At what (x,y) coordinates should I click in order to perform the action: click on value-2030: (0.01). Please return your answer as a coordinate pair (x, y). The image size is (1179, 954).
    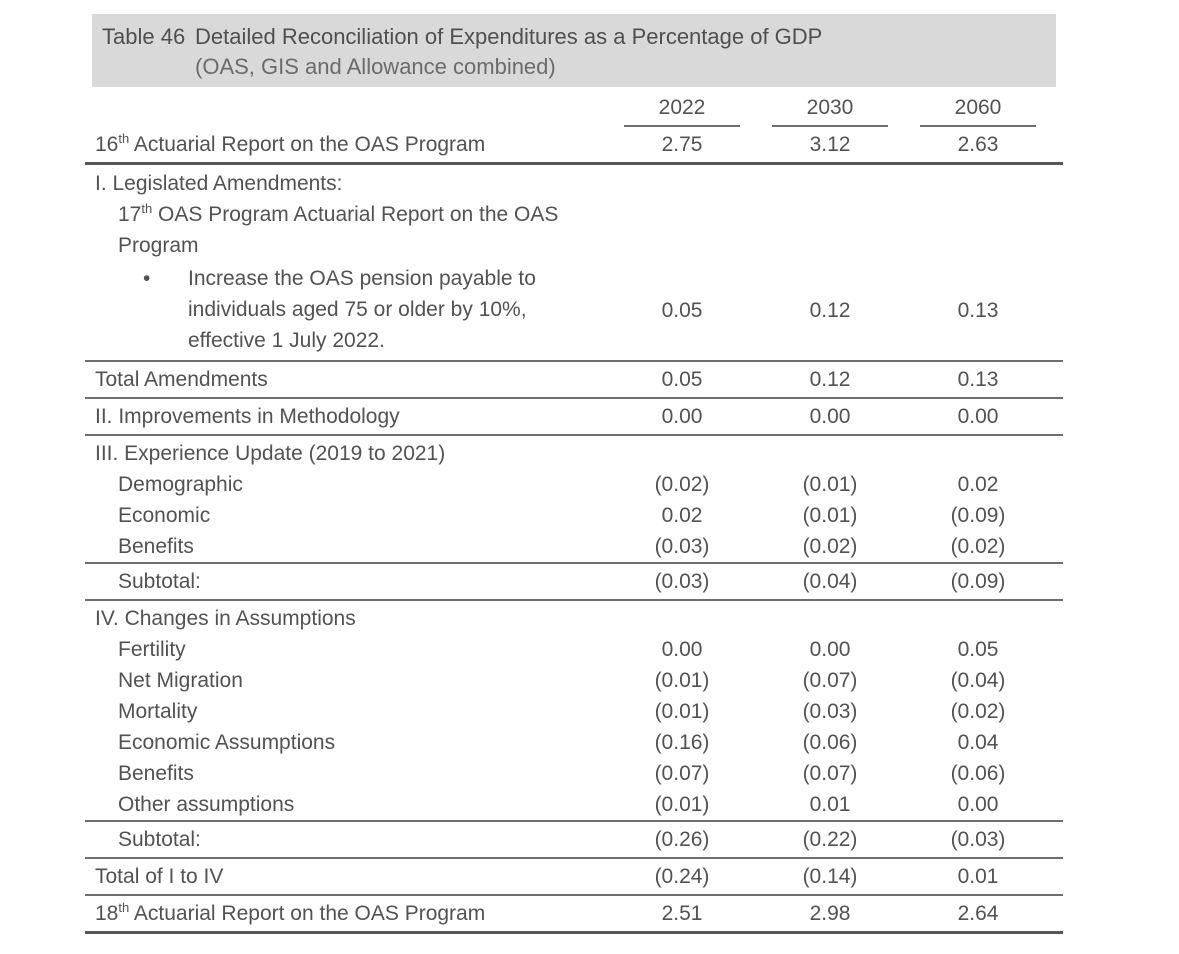
    Looking at the image, I should click on (830, 515).